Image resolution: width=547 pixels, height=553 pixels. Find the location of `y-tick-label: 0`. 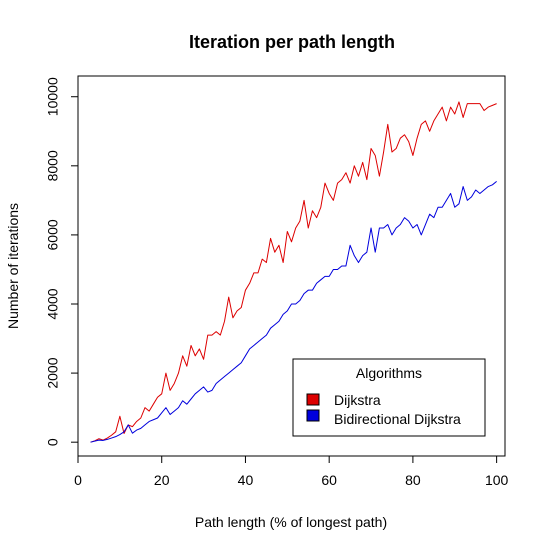

y-tick-label: 0 is located at coordinates (53, 442).